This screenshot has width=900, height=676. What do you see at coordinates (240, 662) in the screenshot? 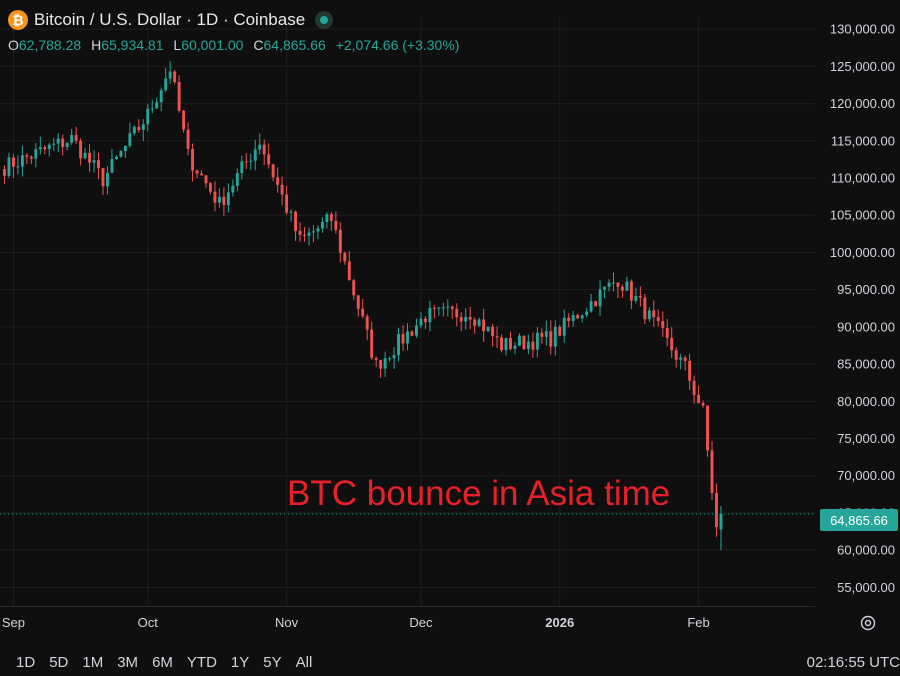
I see `range-1y: 1Y` at bounding box center [240, 662].